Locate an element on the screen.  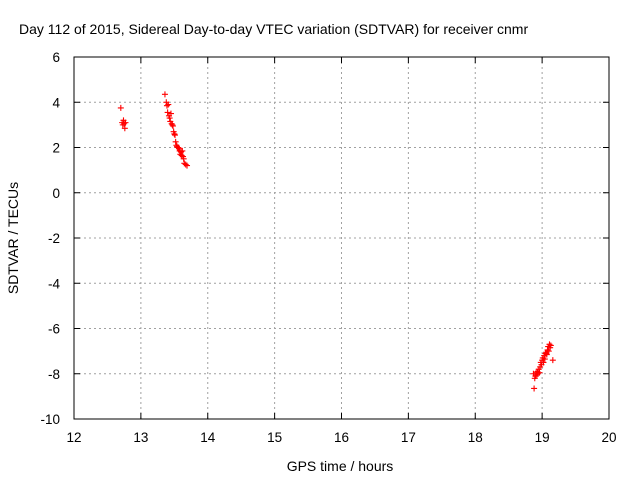
y-tick-label: 0 is located at coordinates (56, 193).